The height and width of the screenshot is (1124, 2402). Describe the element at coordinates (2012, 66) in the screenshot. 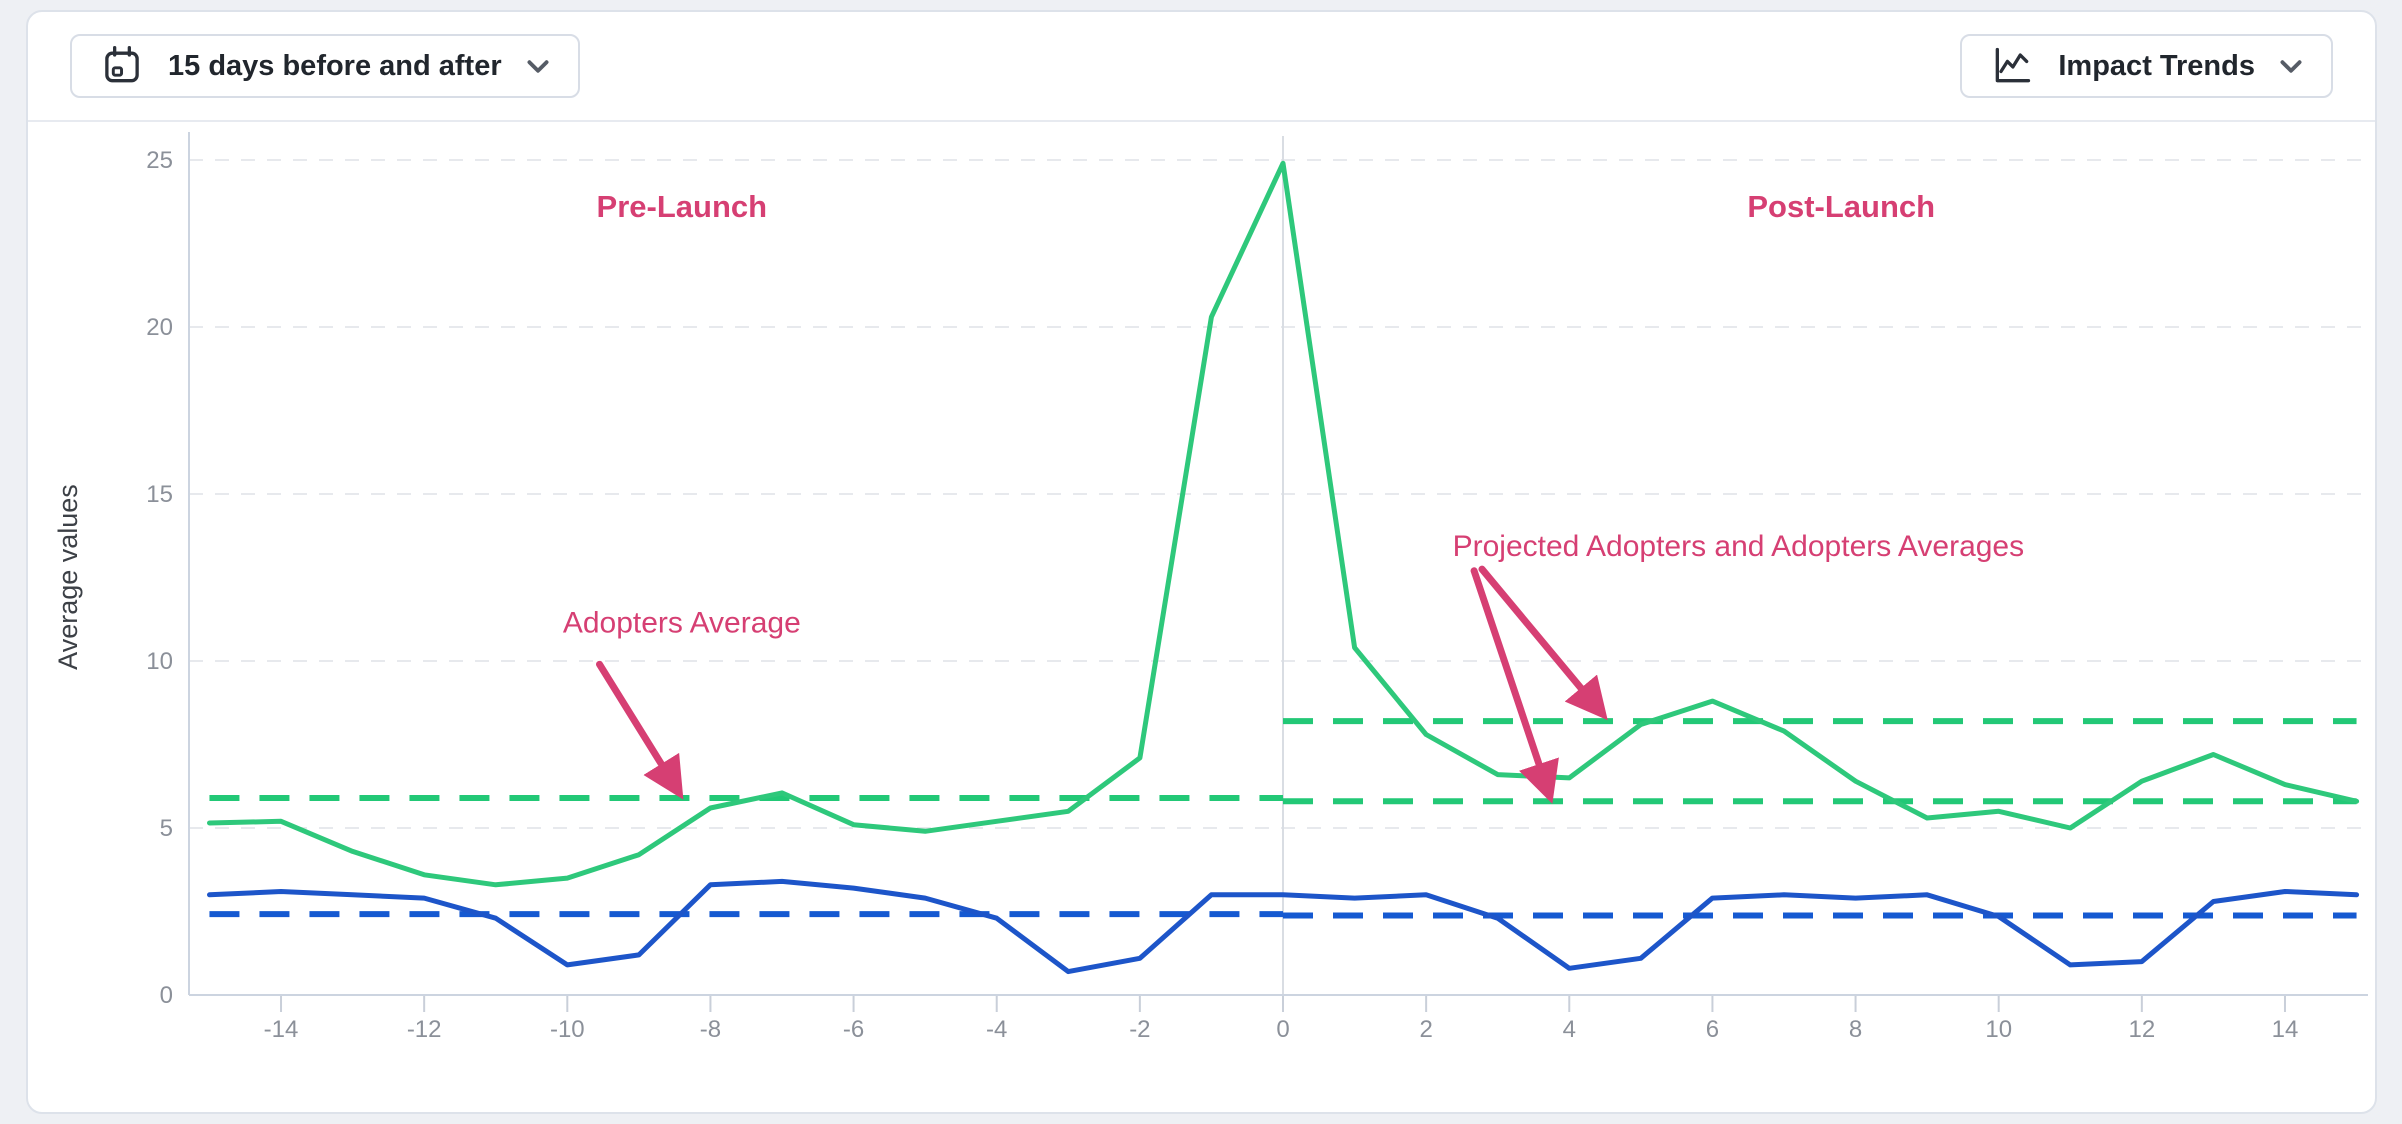

I see `trend-chart-icon` at that location.